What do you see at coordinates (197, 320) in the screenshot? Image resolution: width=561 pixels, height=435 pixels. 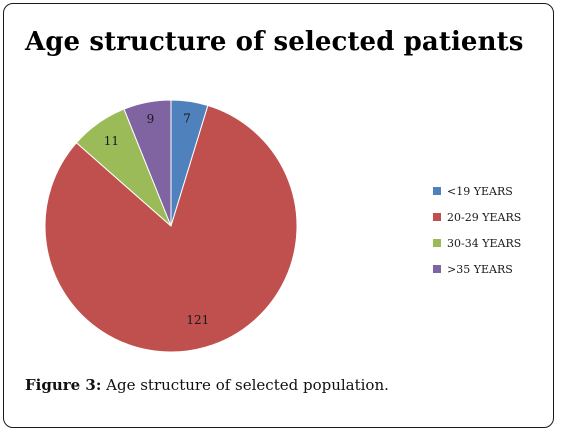 I see `pie-data-label-1: 121` at bounding box center [197, 320].